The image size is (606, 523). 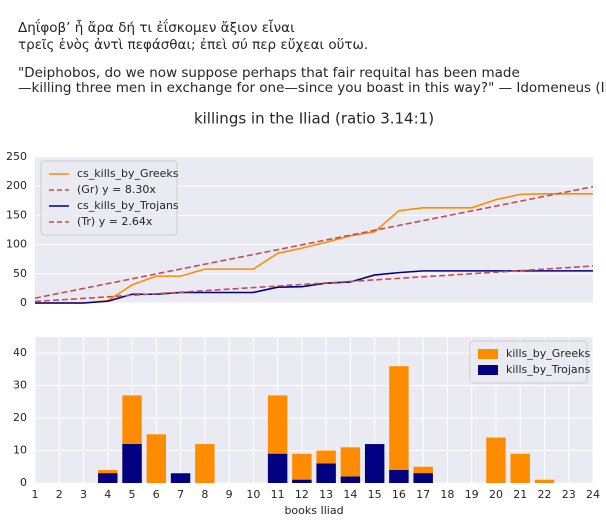 What do you see at coordinates (253, 494) in the screenshot?
I see `x-tick-label: 10` at bounding box center [253, 494].